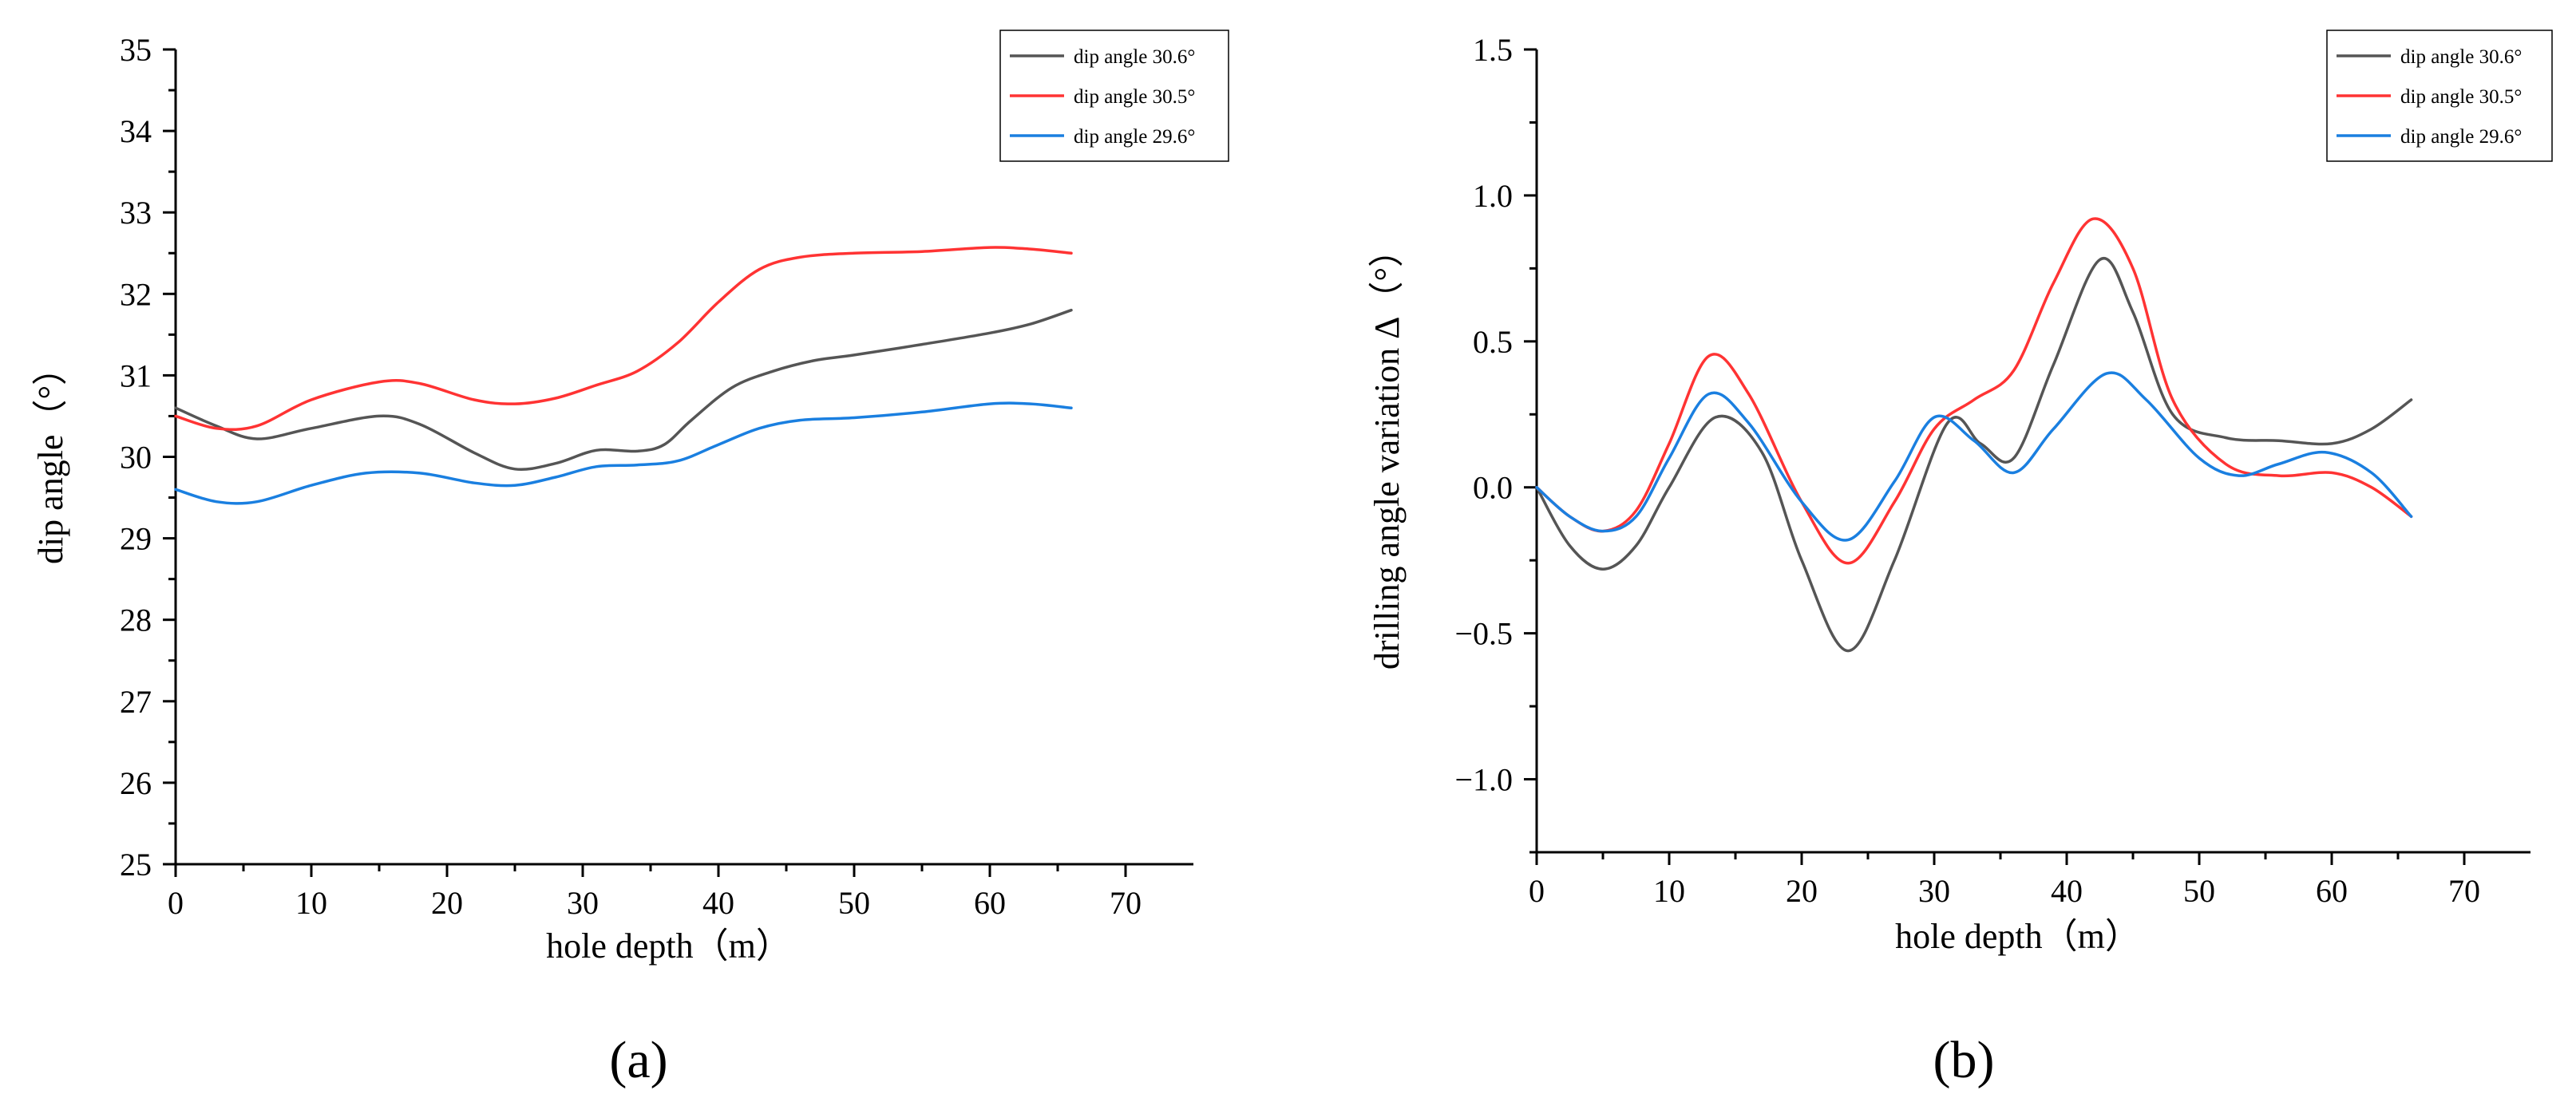  Describe the element at coordinates (638, 1060) in the screenshot. I see `panel-label: (a)` at that location.